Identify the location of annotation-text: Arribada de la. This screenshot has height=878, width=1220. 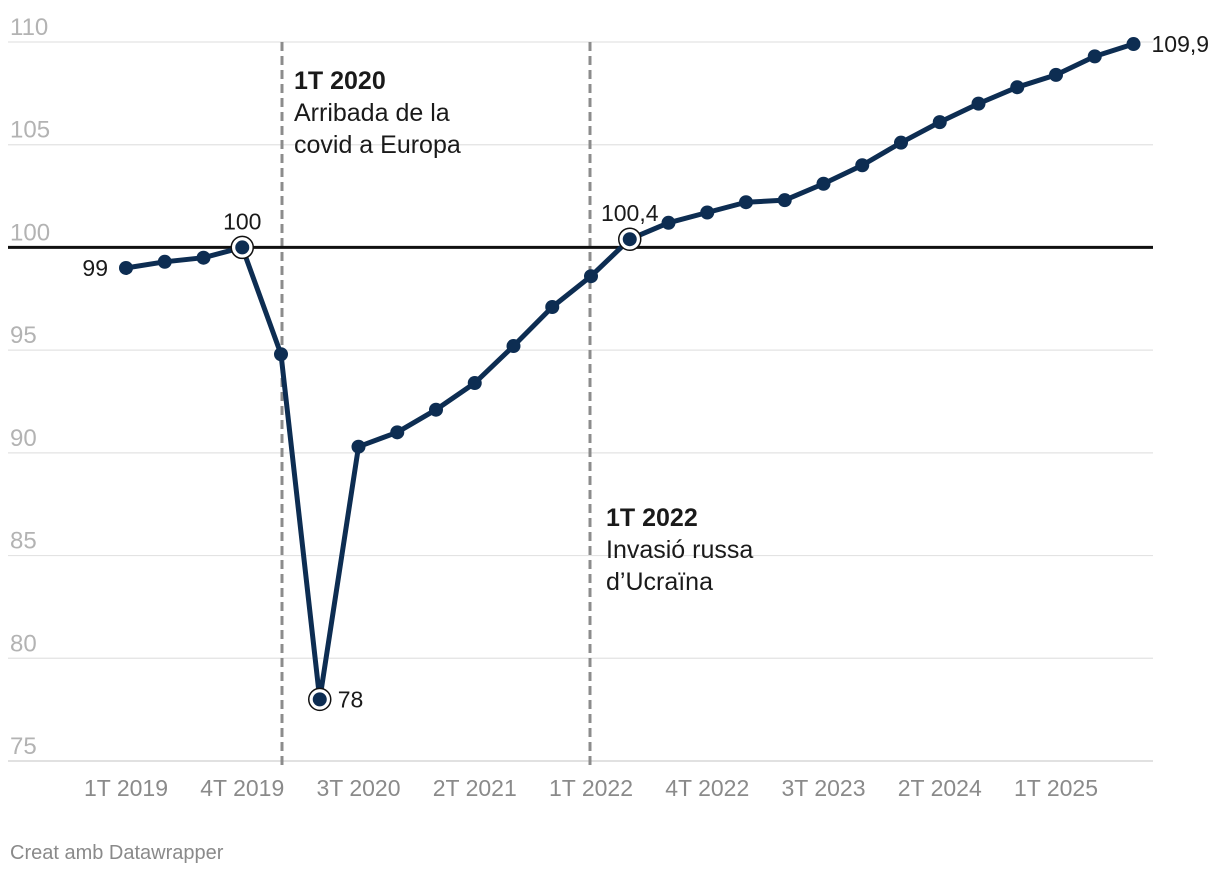
(372, 113).